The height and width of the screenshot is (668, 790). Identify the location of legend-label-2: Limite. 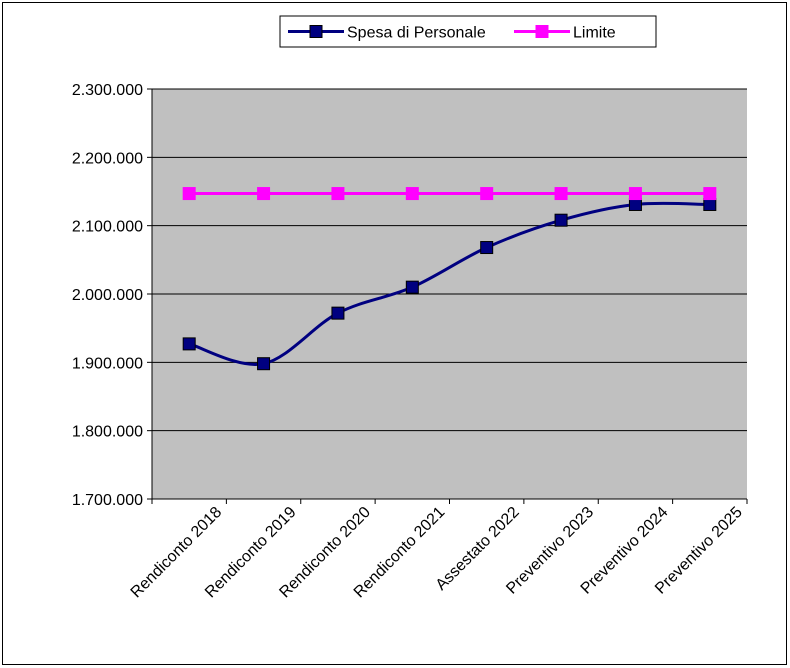
(594, 33).